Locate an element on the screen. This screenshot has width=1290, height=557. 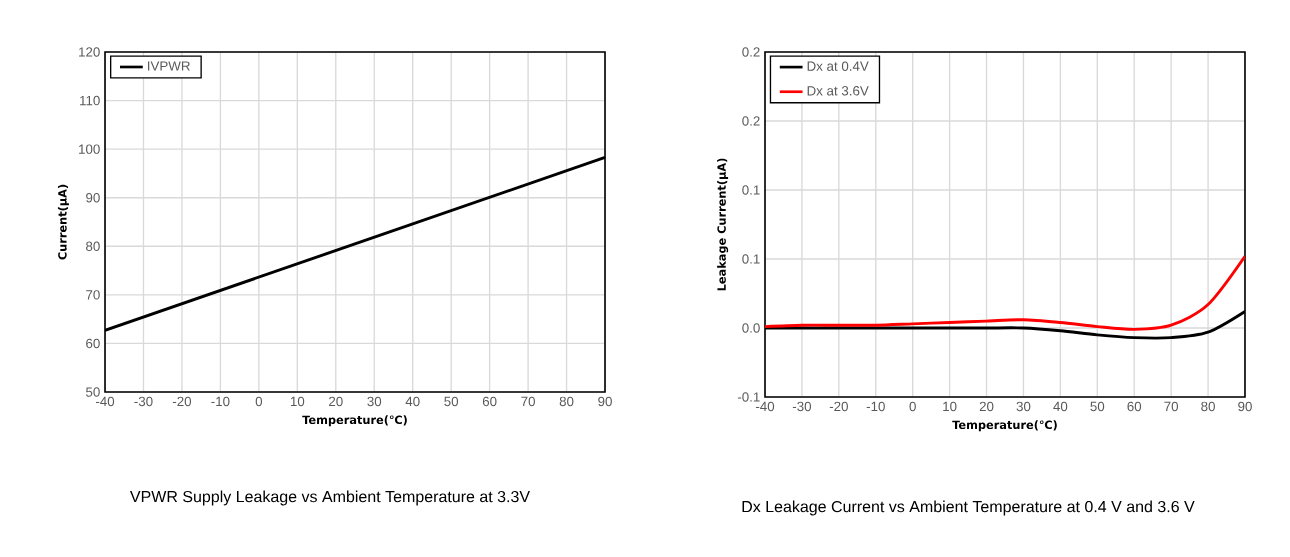
y-tick-label: 90 is located at coordinates (93, 198).